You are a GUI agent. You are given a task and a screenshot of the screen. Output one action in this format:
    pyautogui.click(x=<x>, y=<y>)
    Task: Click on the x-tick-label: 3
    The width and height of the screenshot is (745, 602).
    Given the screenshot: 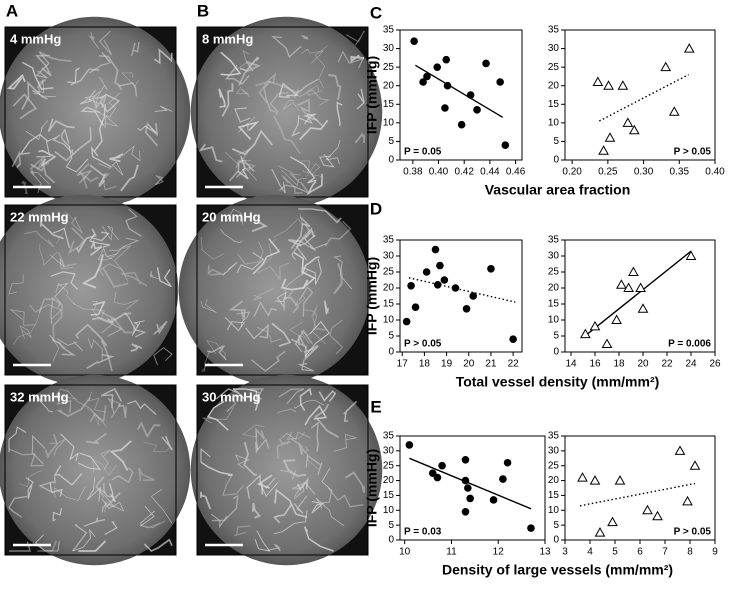 What is the action you would take?
    pyautogui.click(x=565, y=552)
    